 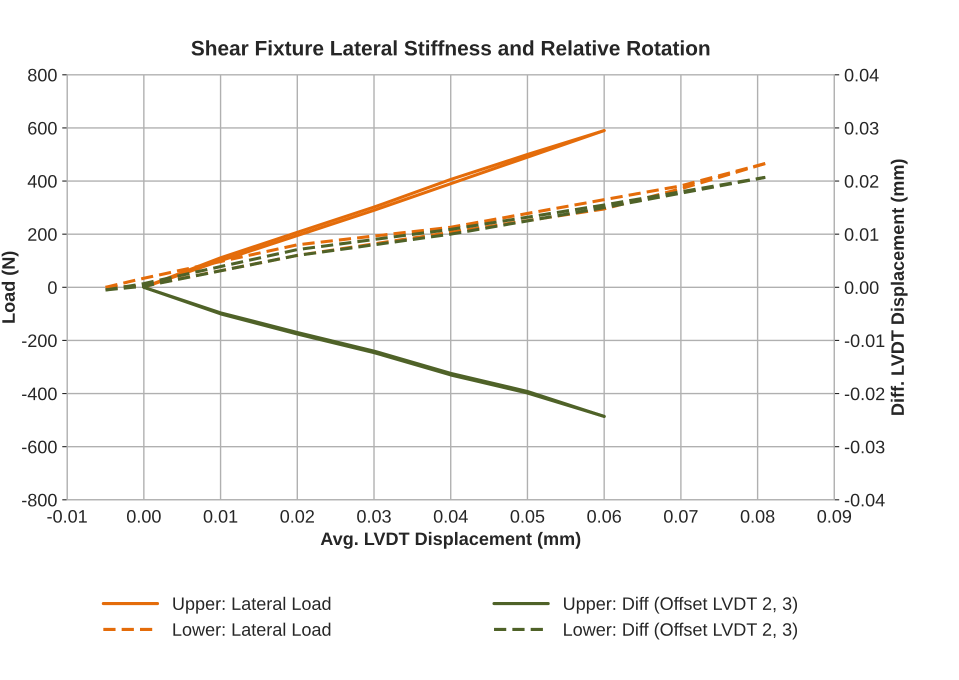 I want to click on legend-label: Upper: Lateral Load, so click(x=251, y=605).